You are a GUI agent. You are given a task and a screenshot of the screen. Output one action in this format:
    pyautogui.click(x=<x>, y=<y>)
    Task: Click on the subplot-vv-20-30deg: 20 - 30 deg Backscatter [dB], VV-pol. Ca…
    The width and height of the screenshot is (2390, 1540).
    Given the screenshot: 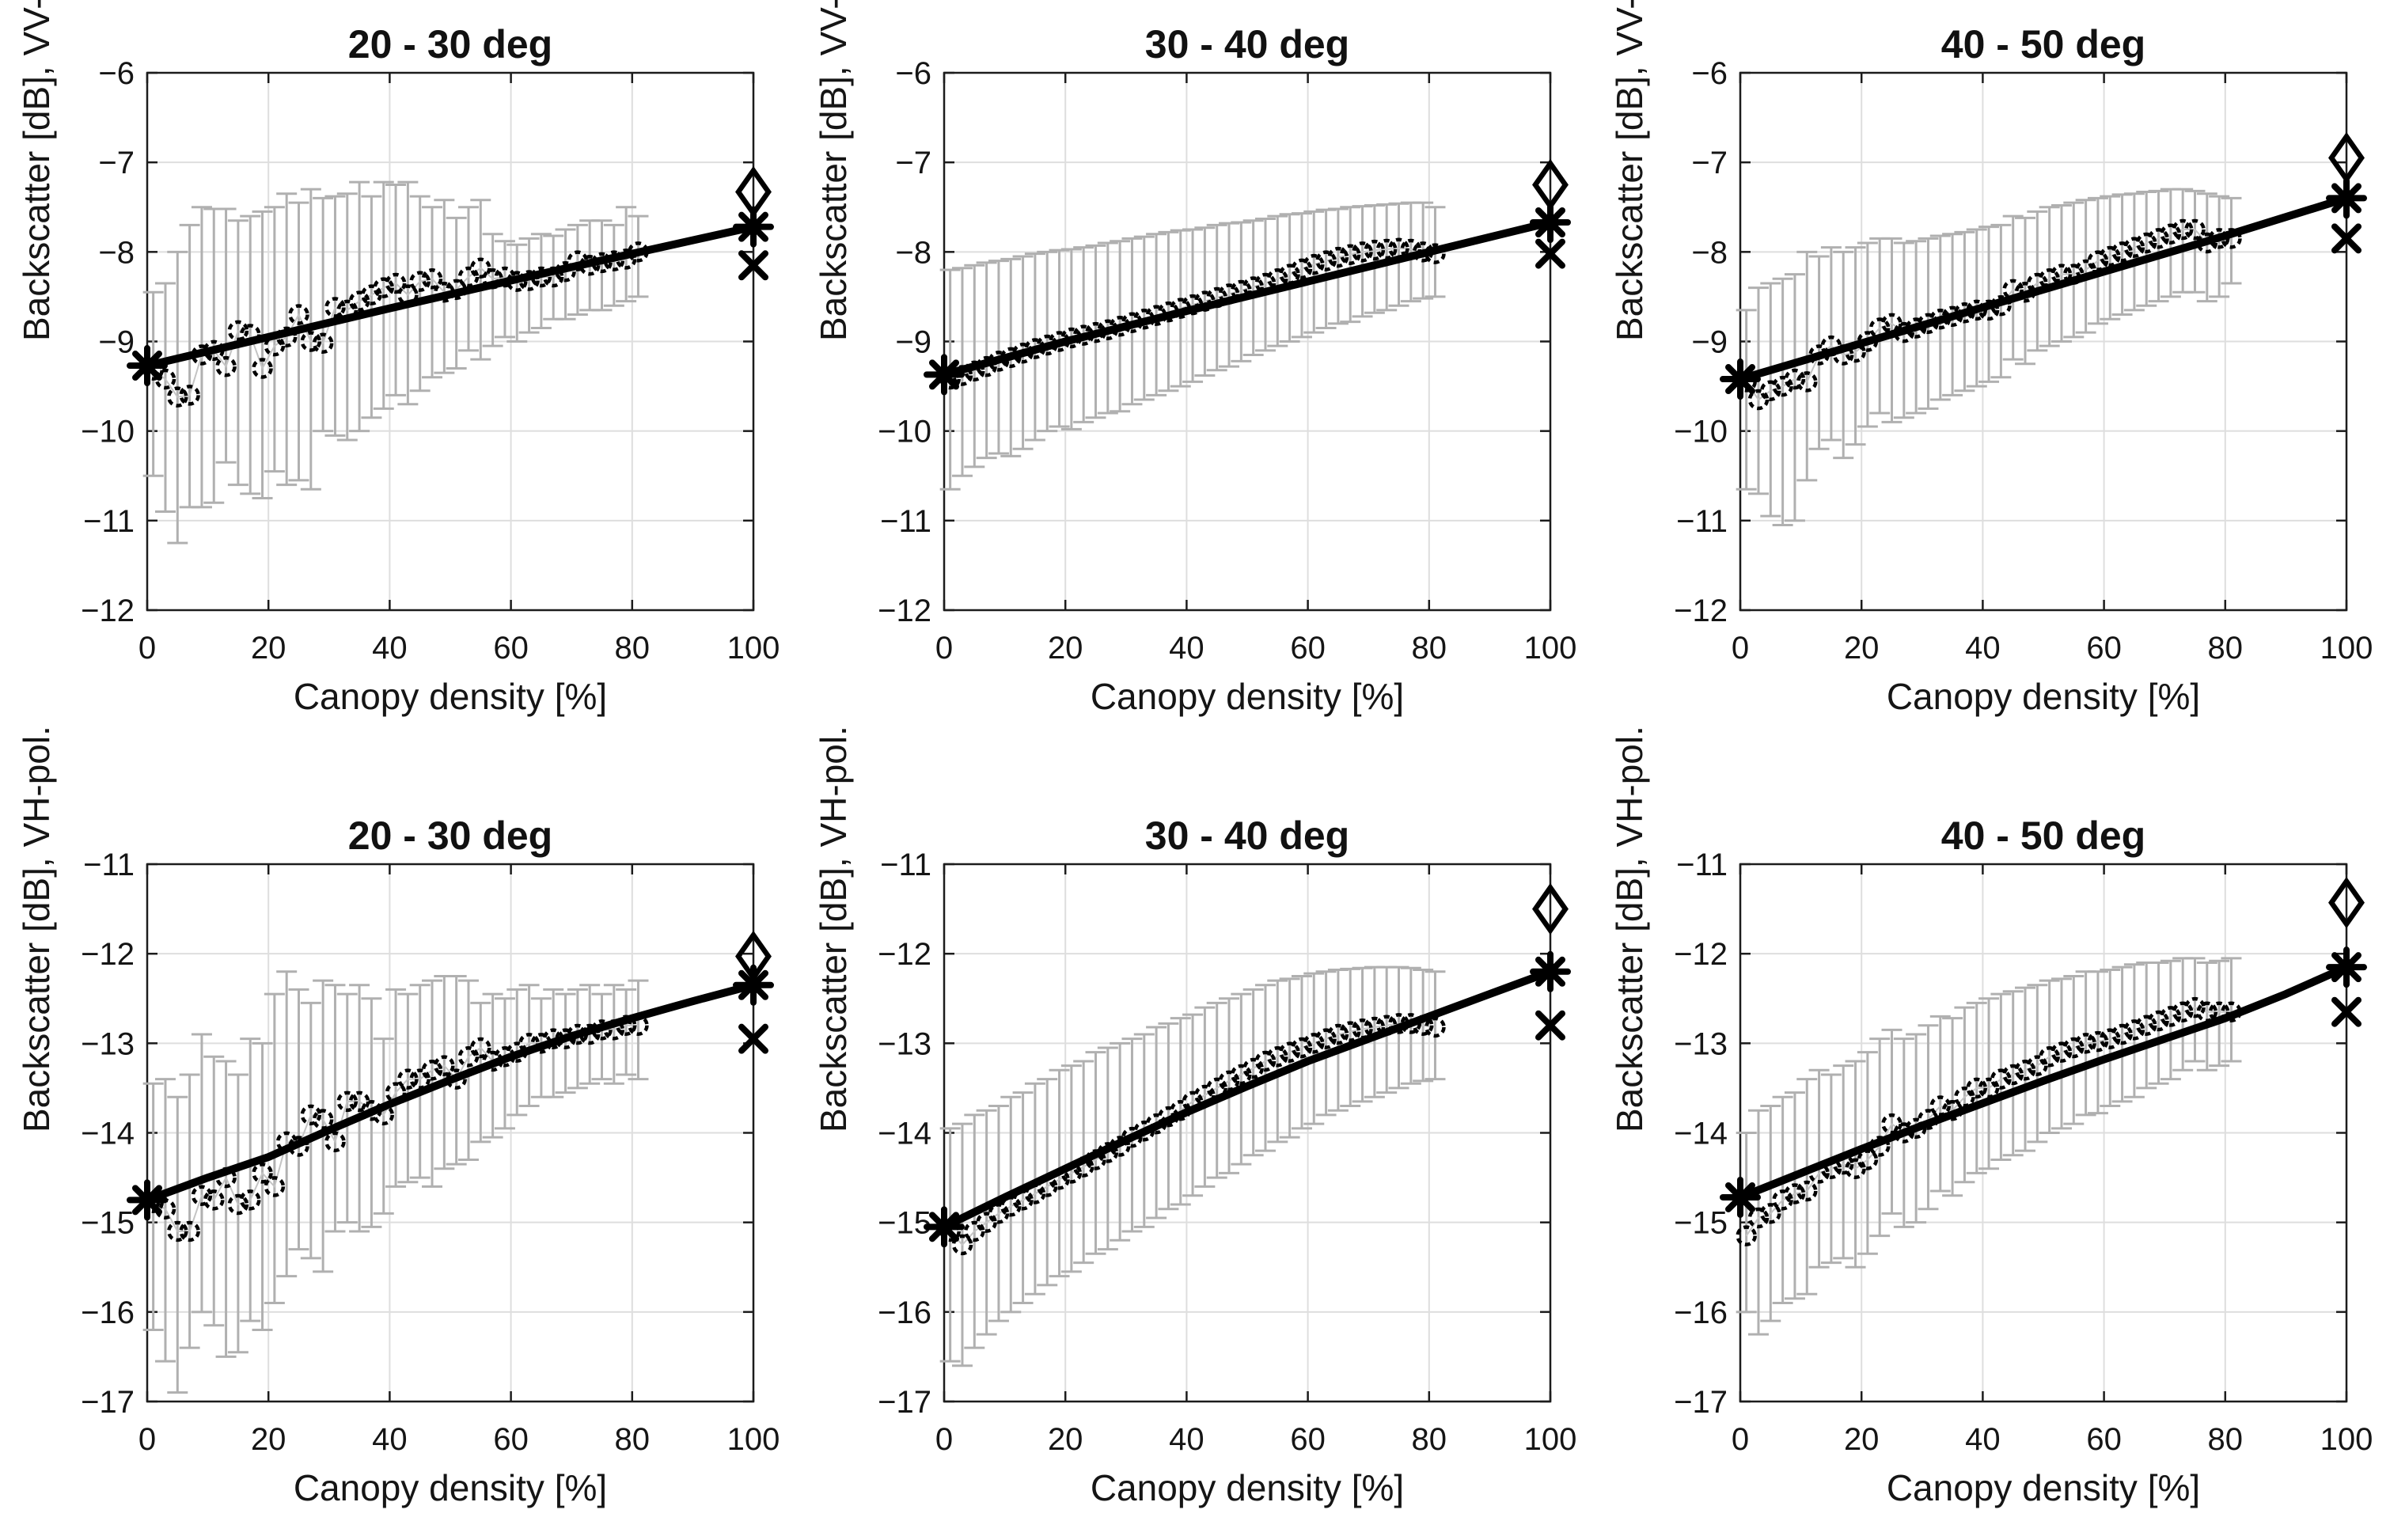 What is the action you would take?
    pyautogui.click(x=398, y=358)
    